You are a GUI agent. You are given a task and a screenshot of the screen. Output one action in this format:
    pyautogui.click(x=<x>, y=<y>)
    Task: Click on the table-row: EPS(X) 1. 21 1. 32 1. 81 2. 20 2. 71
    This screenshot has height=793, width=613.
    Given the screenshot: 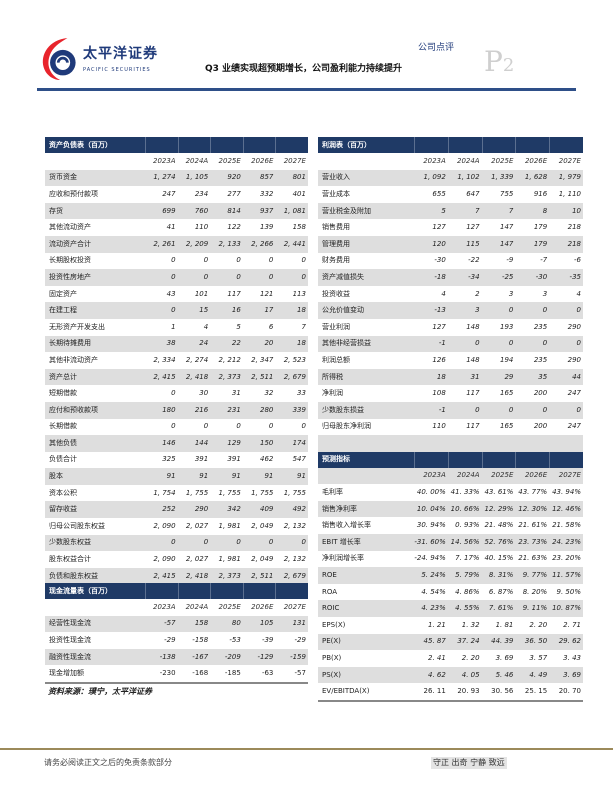 What is the action you would take?
    pyautogui.click(x=450, y=625)
    